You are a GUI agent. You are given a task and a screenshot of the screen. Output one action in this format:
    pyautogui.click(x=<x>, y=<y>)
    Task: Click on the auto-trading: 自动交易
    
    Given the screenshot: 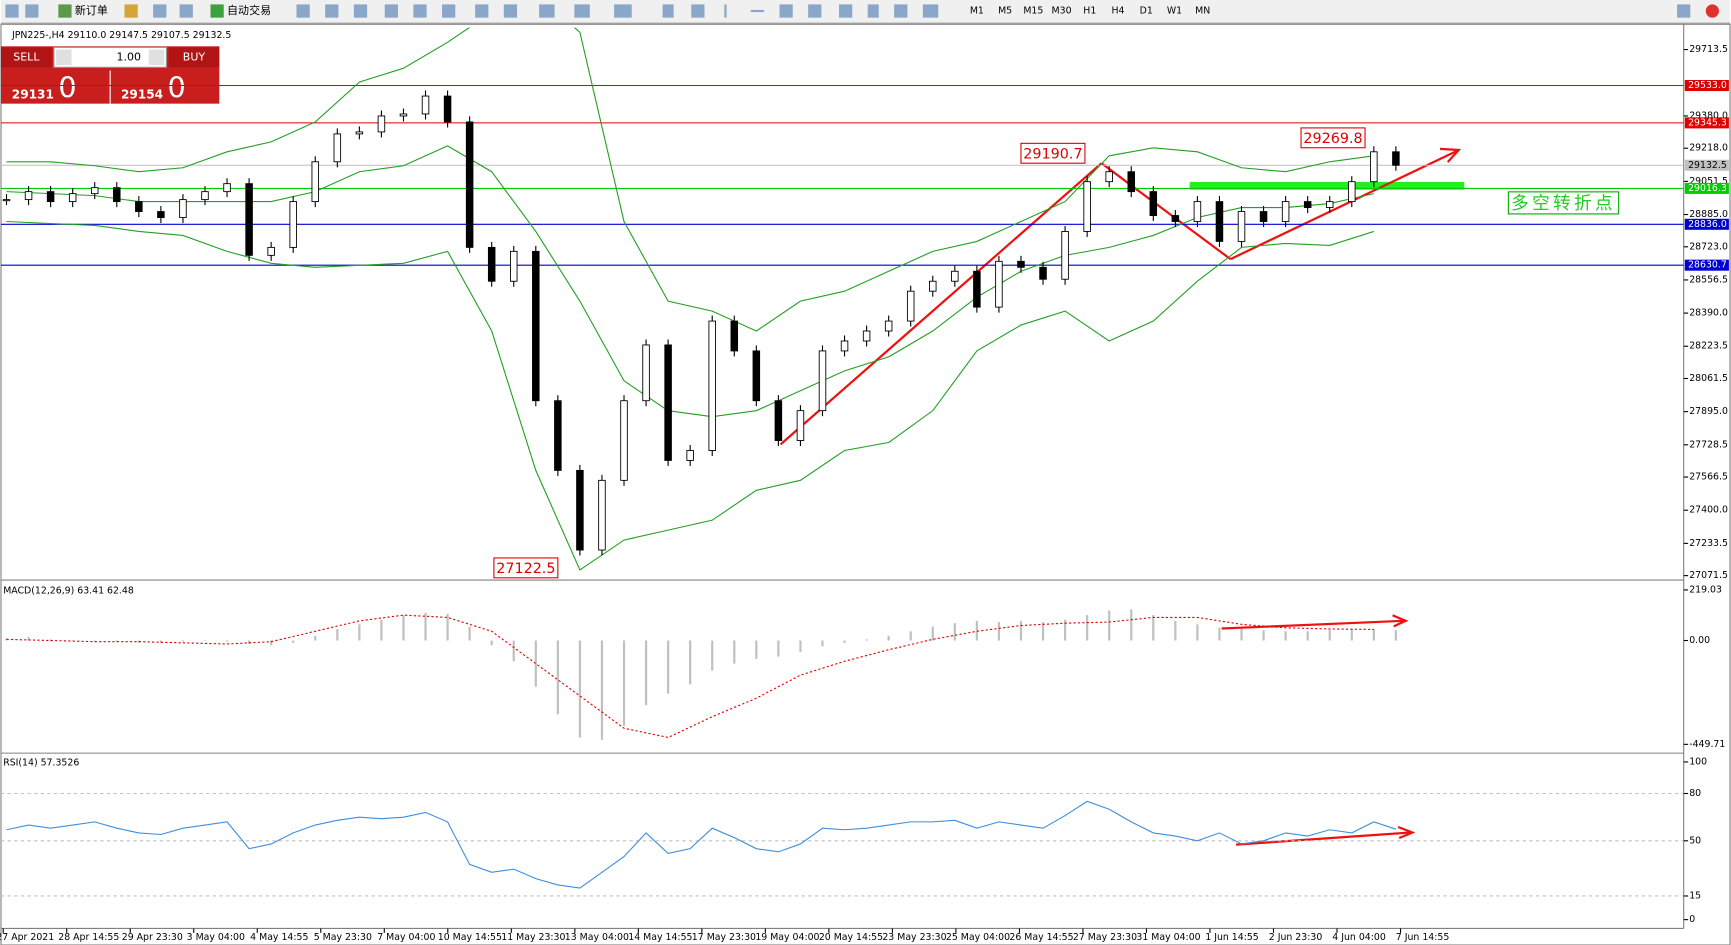 What is the action you would take?
    pyautogui.click(x=249, y=10)
    